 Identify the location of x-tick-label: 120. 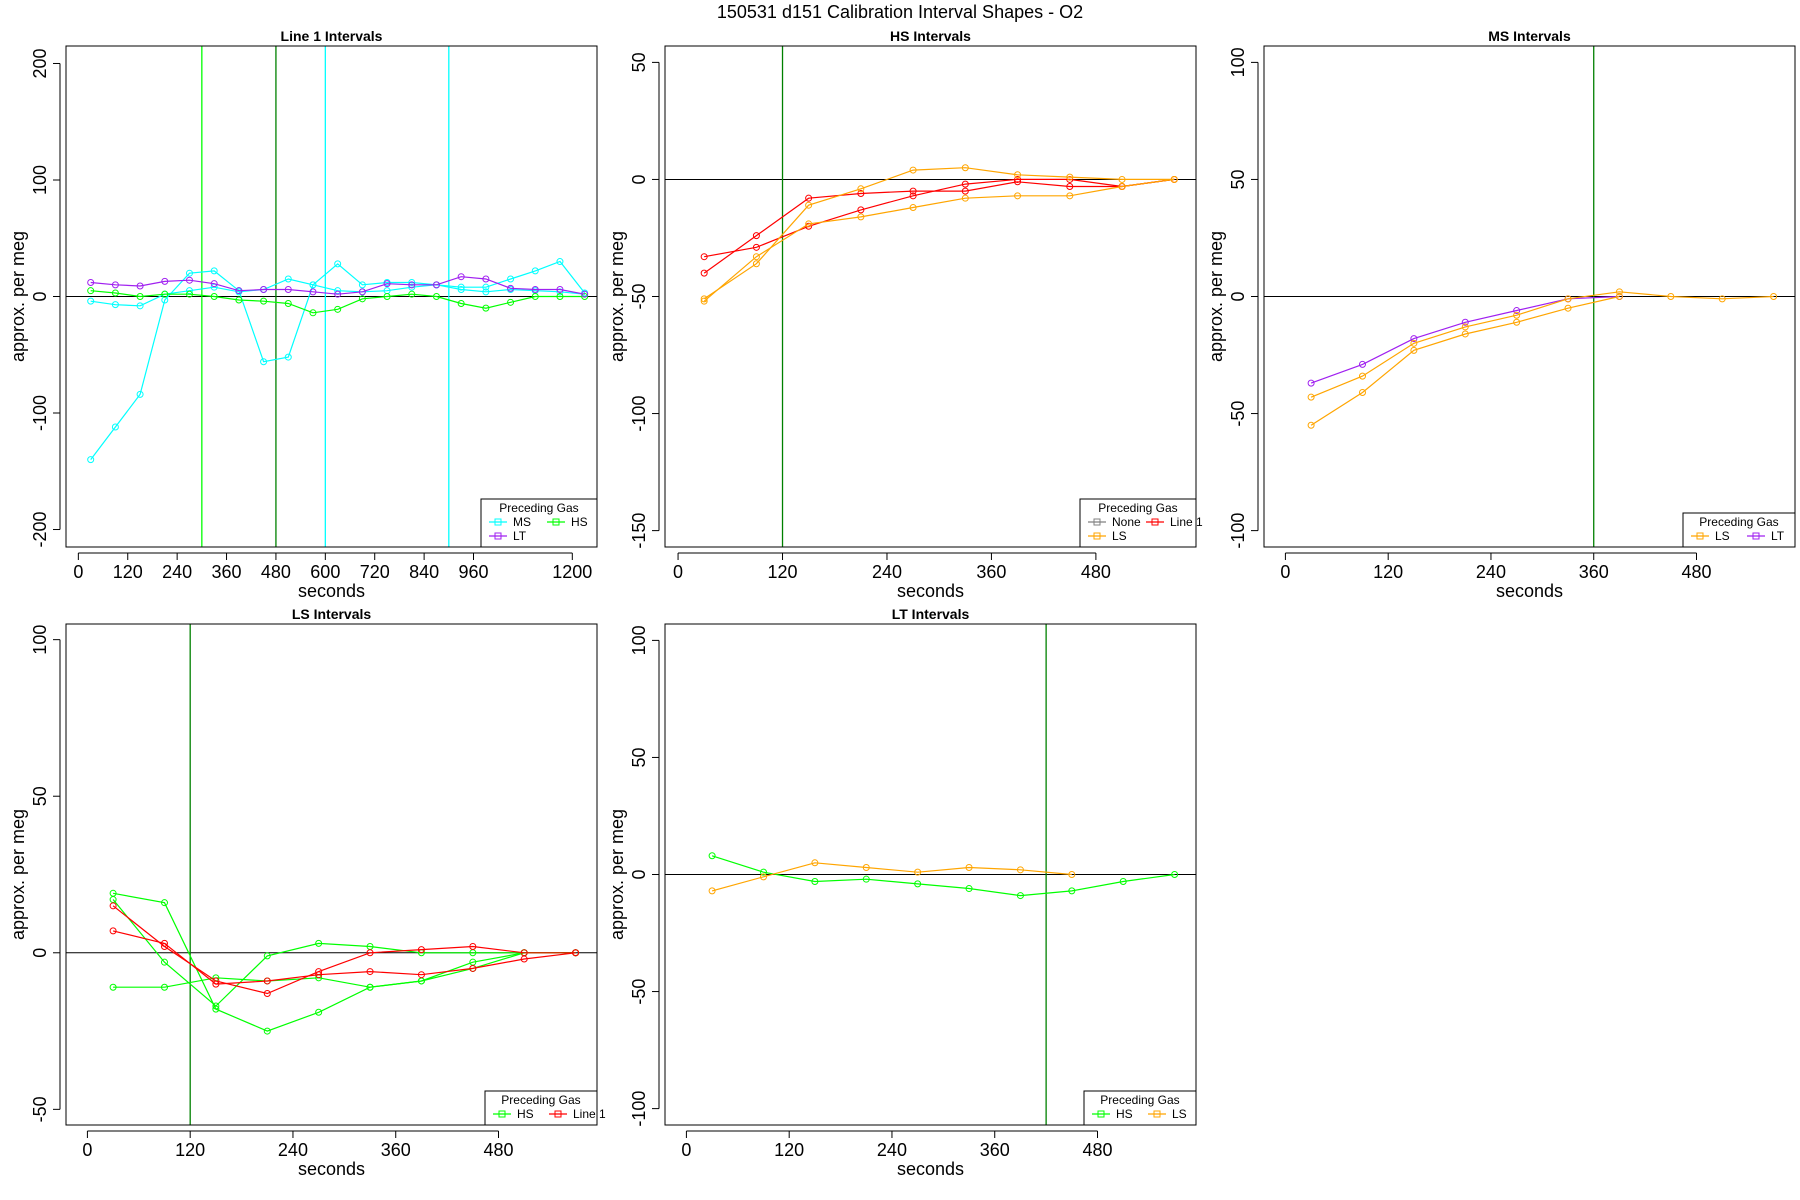
(782, 572).